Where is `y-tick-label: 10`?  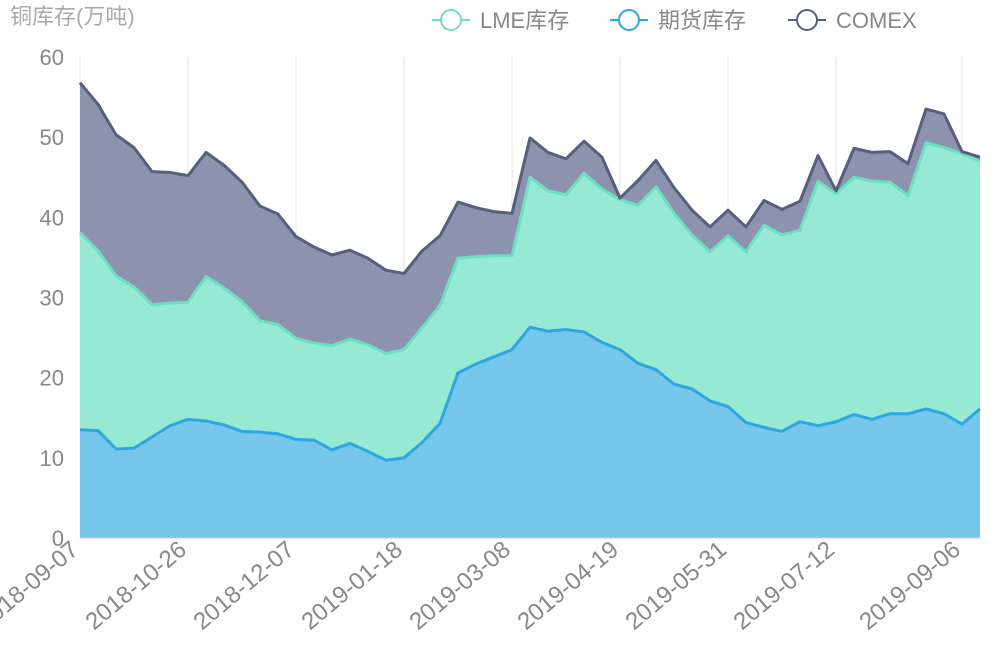
y-tick-label: 10 is located at coordinates (52, 458).